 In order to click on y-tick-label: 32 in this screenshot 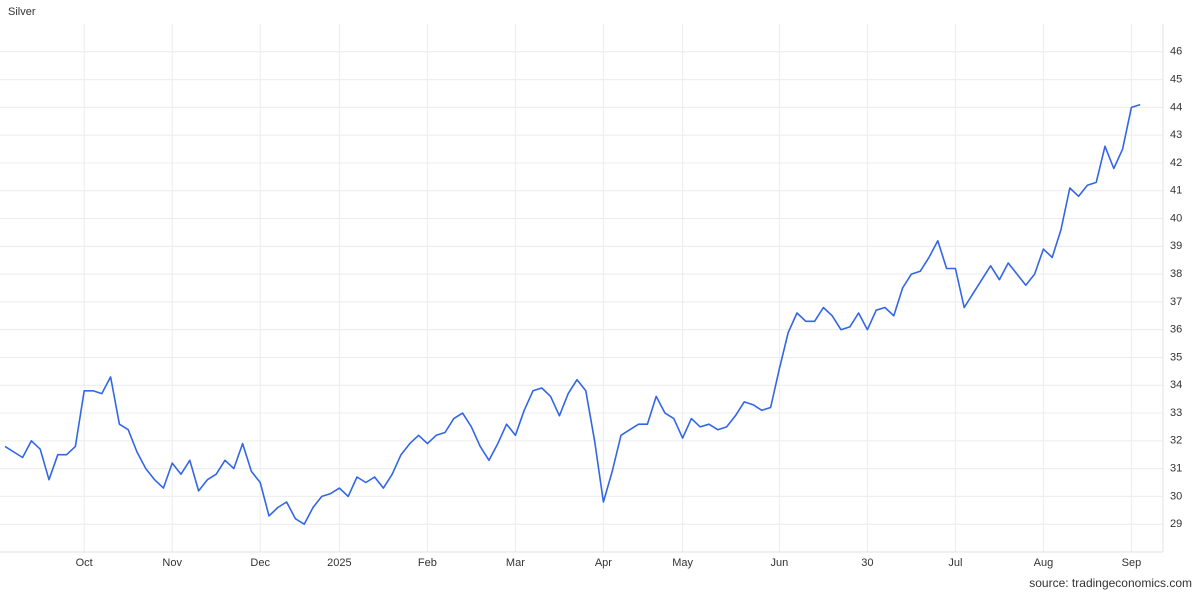, I will do `click(1176, 441)`.